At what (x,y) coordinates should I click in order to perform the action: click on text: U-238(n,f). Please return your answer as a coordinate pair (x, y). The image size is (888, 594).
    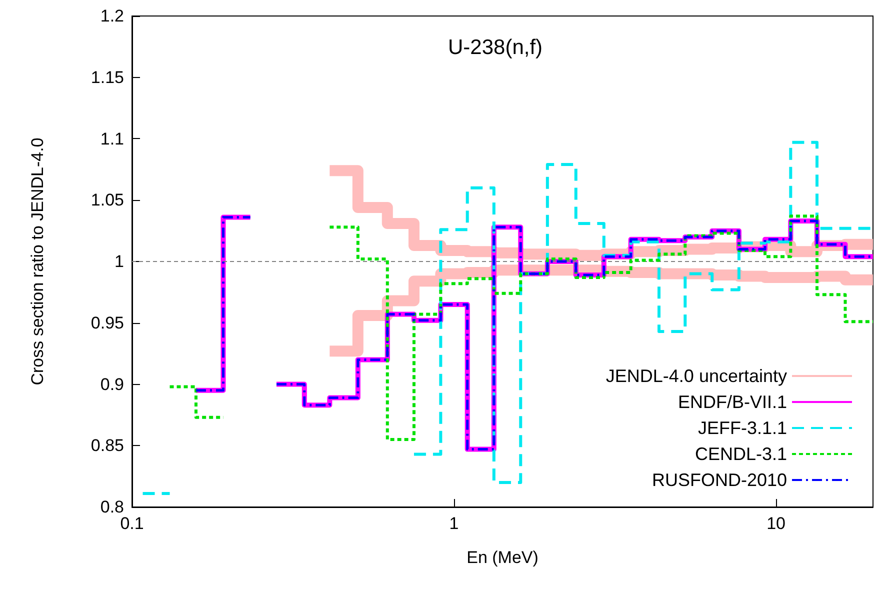
    Looking at the image, I should click on (495, 47).